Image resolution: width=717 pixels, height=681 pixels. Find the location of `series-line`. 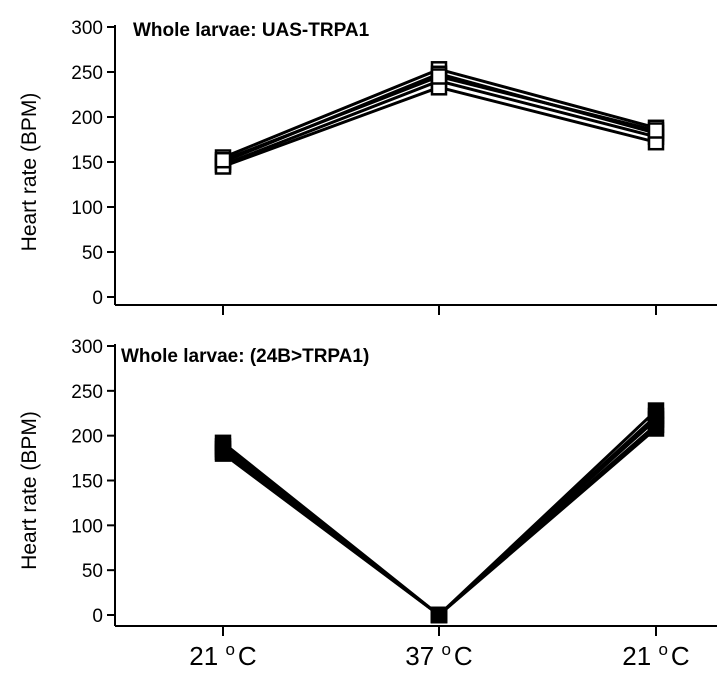

series-line is located at coordinates (439, 126).